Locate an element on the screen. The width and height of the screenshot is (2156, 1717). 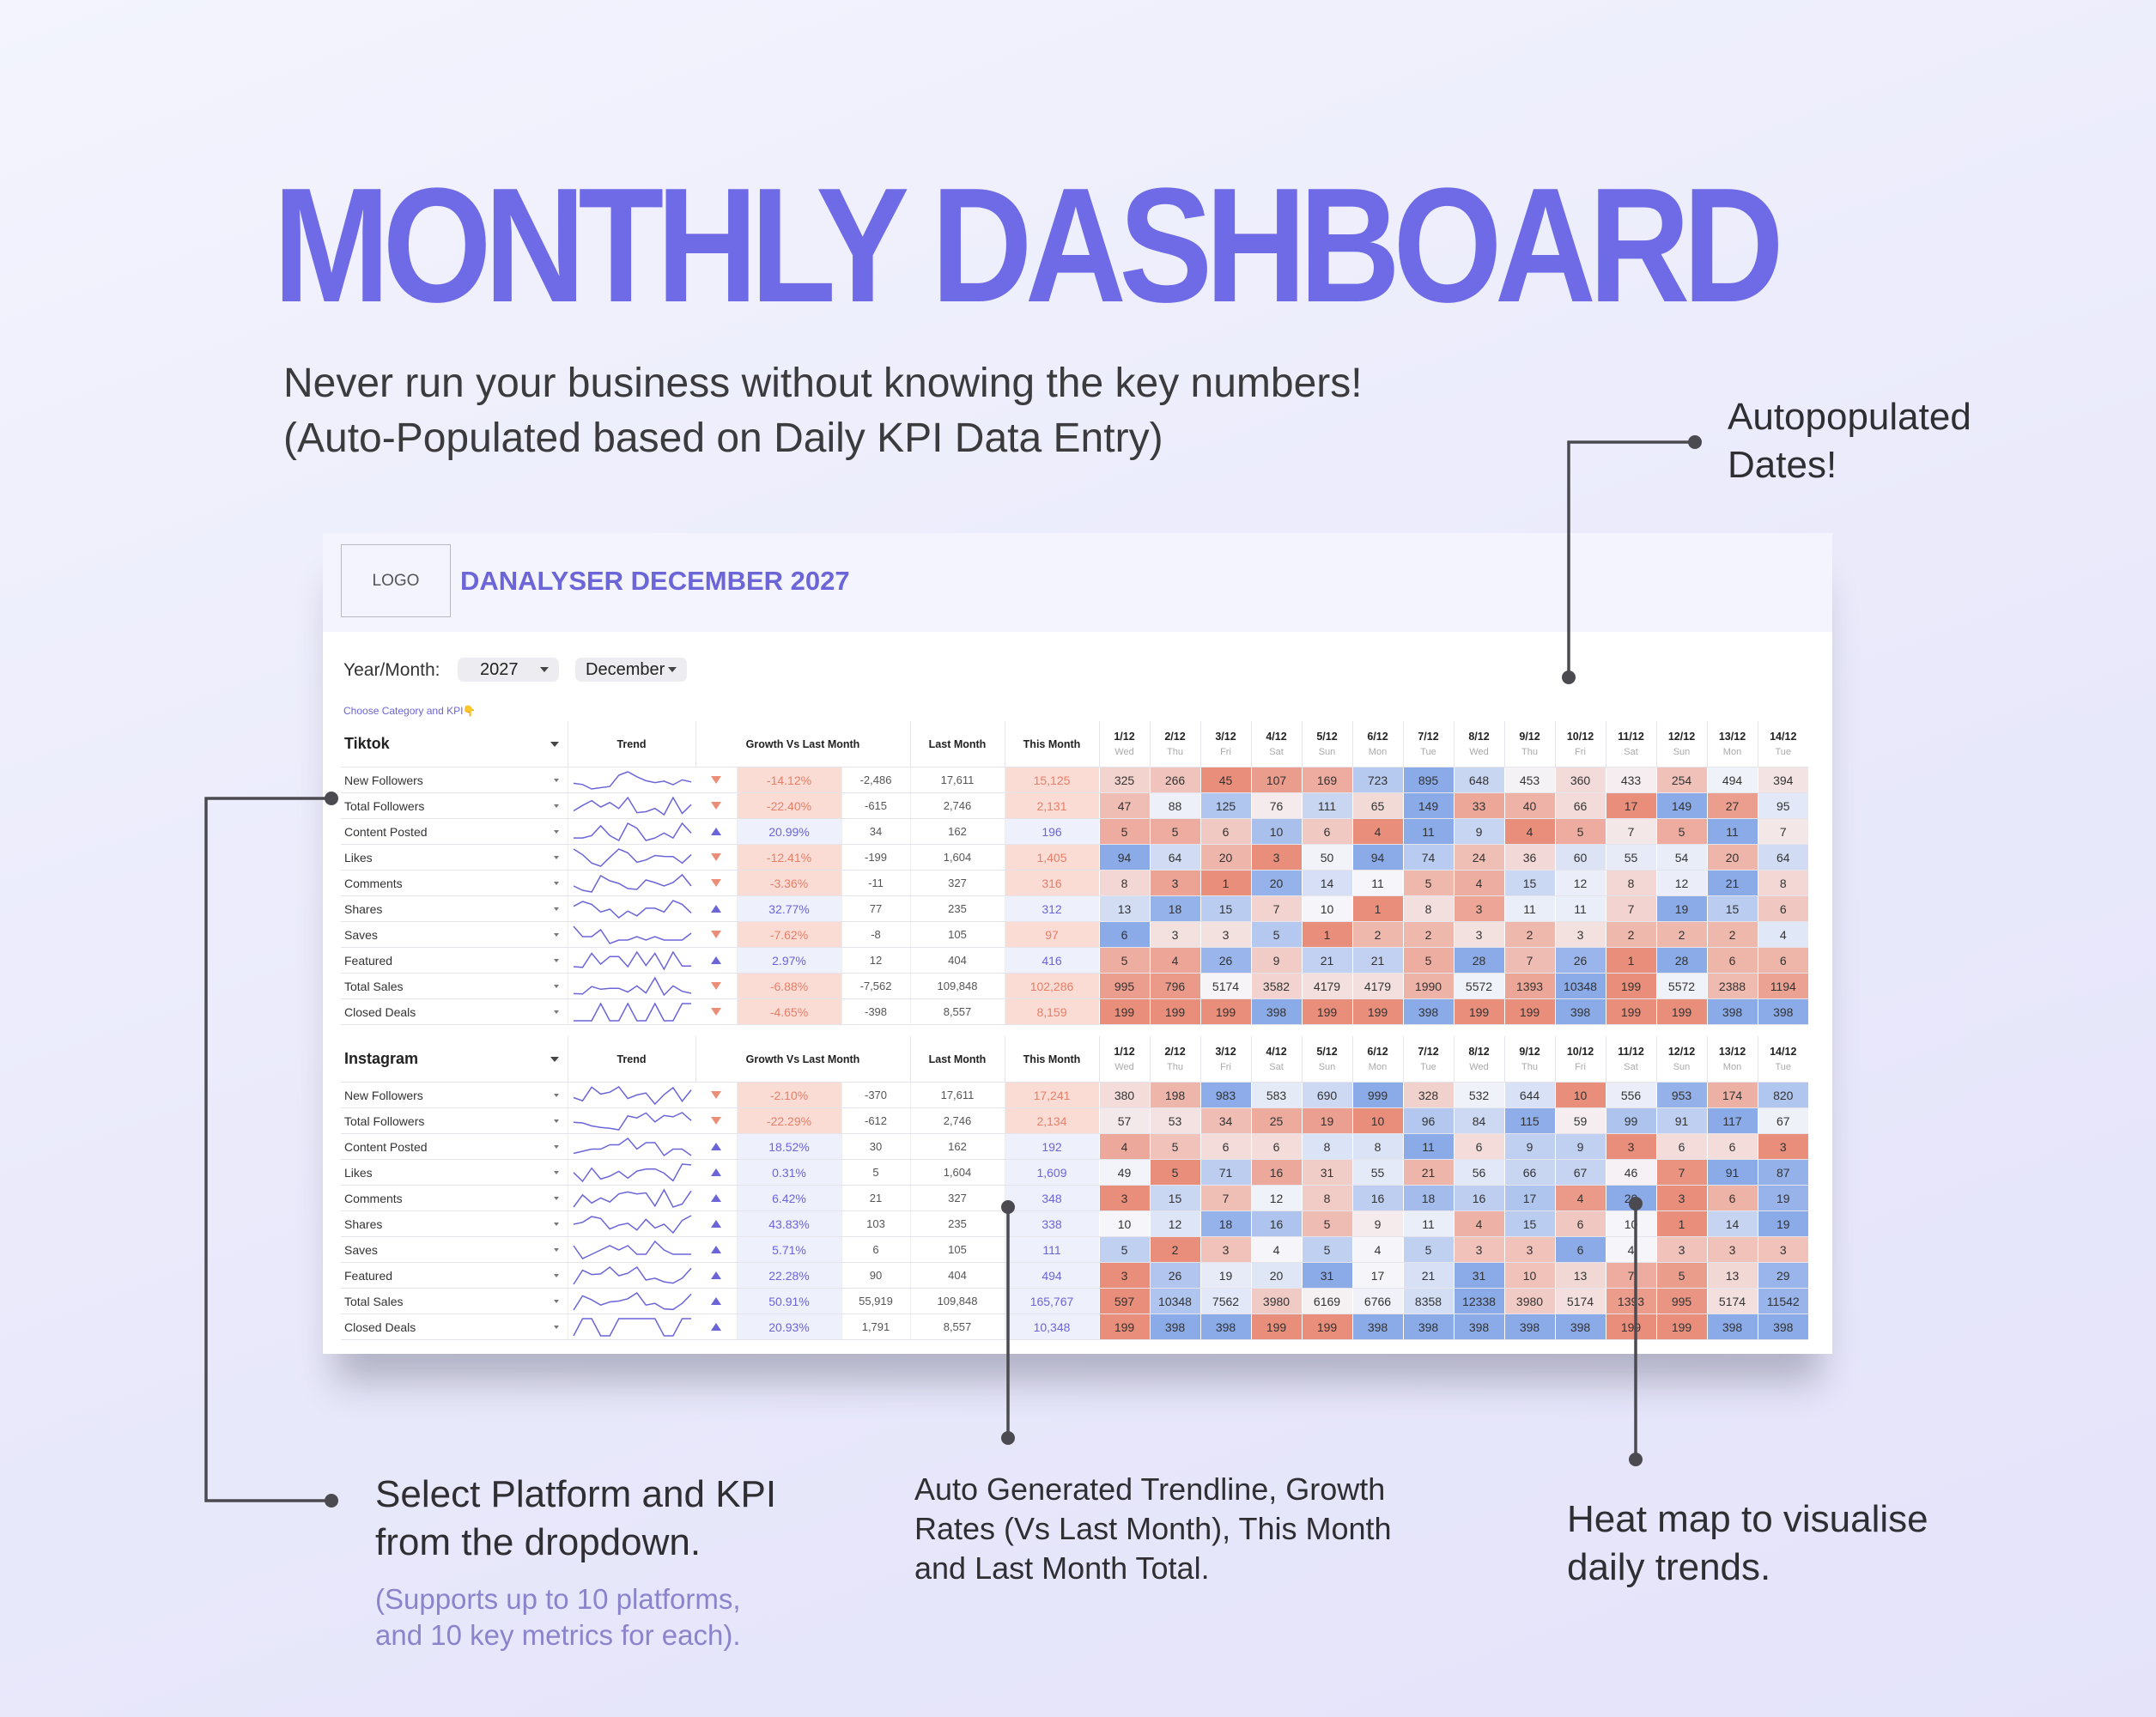
weekday: Tue is located at coordinates (1783, 752).